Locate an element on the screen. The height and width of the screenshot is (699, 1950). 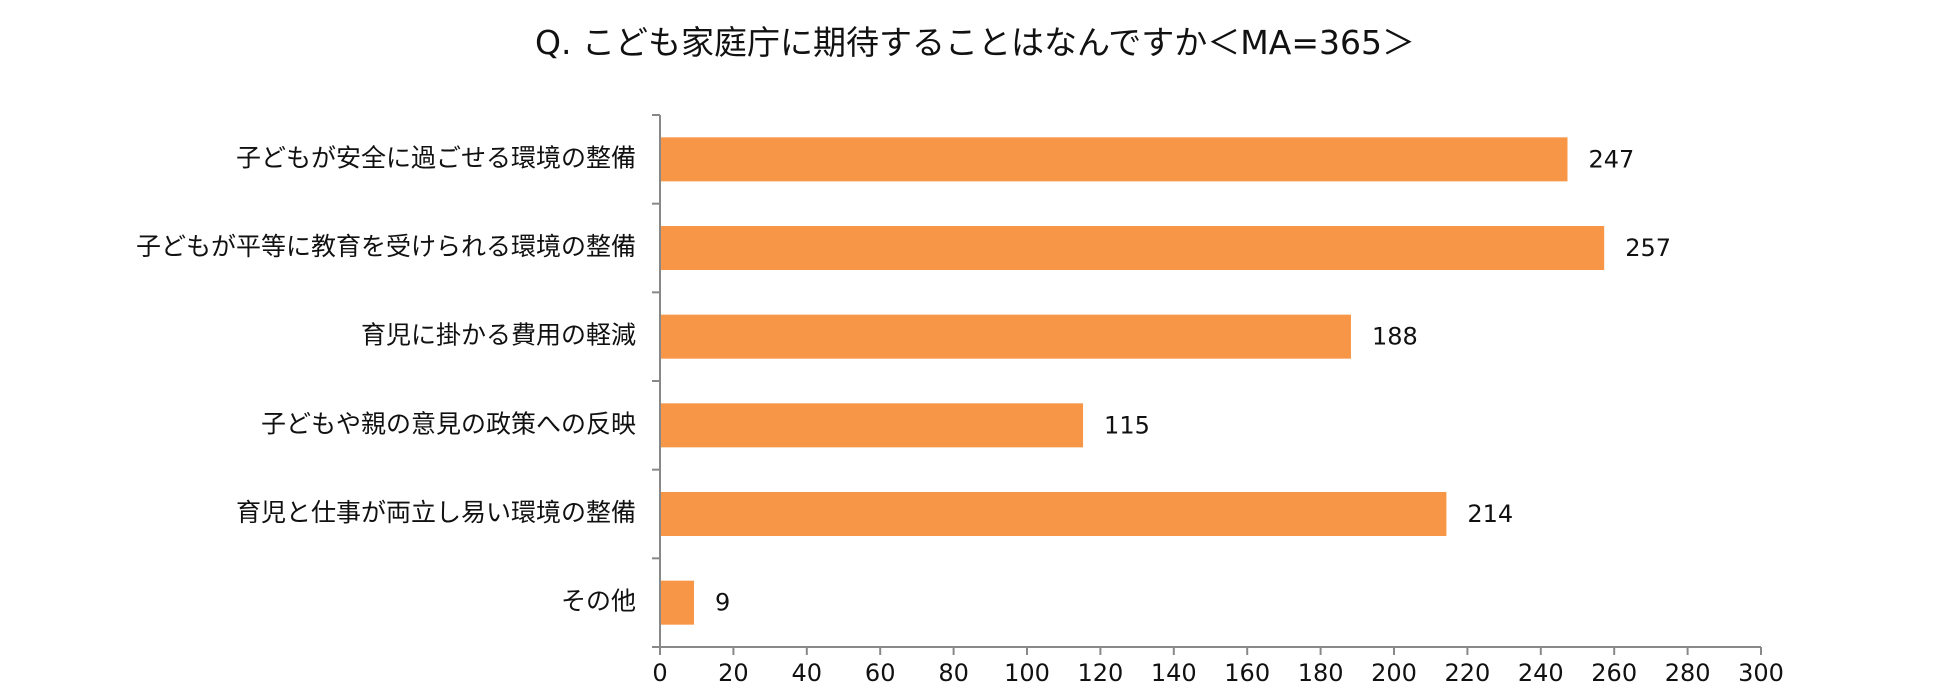
data-label: 115 is located at coordinates (1127, 425).